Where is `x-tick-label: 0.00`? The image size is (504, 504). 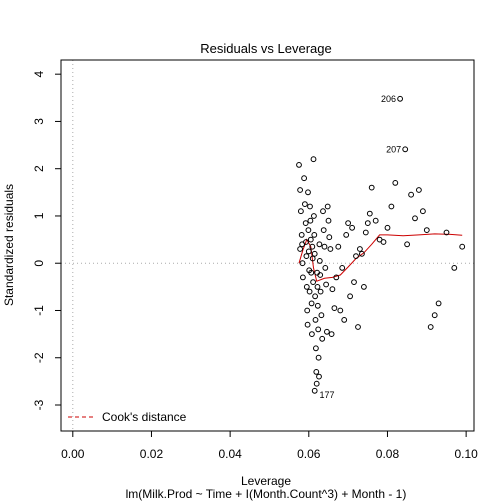 x-tick-label: 0.00 is located at coordinates (73, 454).